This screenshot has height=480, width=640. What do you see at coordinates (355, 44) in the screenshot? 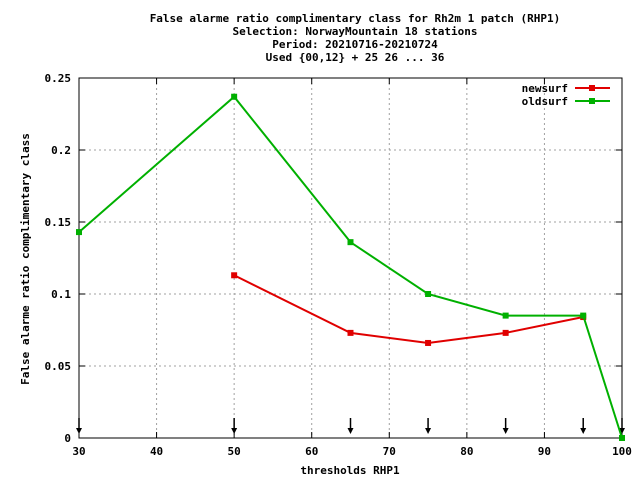
I see `title-line-3: Period: 20210716-20210724` at bounding box center [355, 44].